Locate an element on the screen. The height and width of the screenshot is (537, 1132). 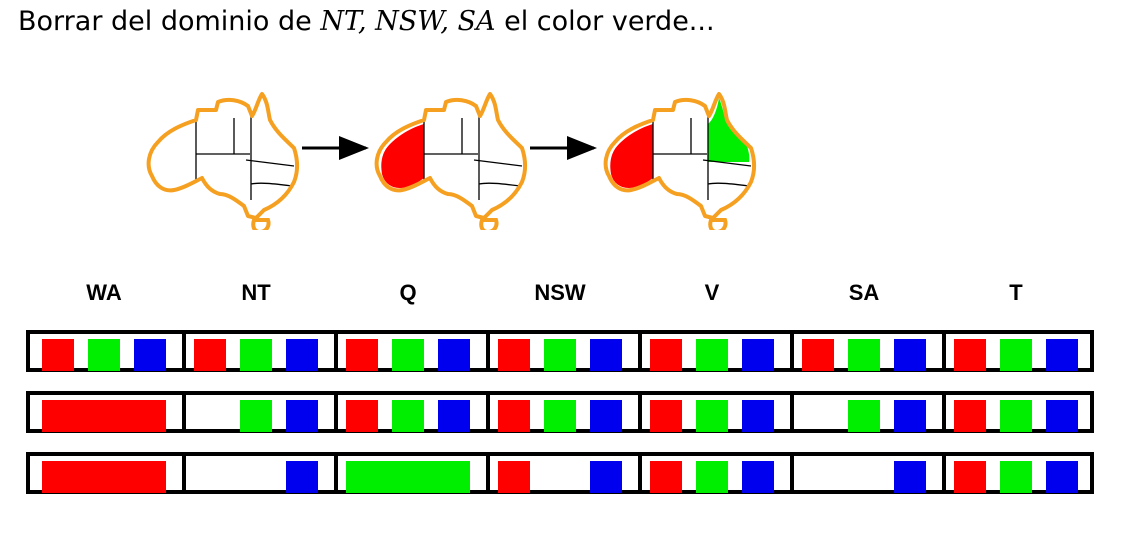
header-wa: WA is located at coordinates (104, 292).